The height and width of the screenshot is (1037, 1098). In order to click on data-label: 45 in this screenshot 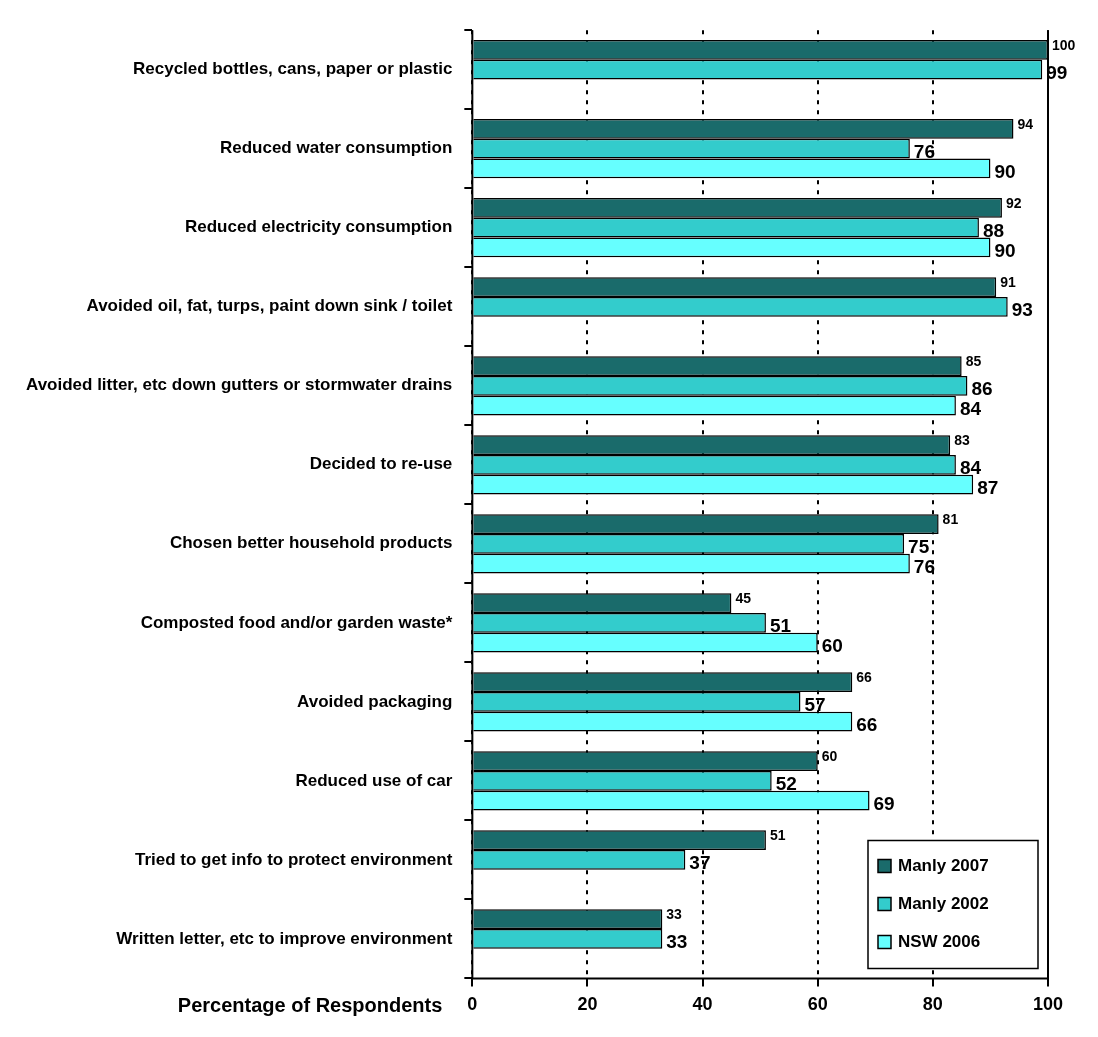, I will do `click(743, 597)`.